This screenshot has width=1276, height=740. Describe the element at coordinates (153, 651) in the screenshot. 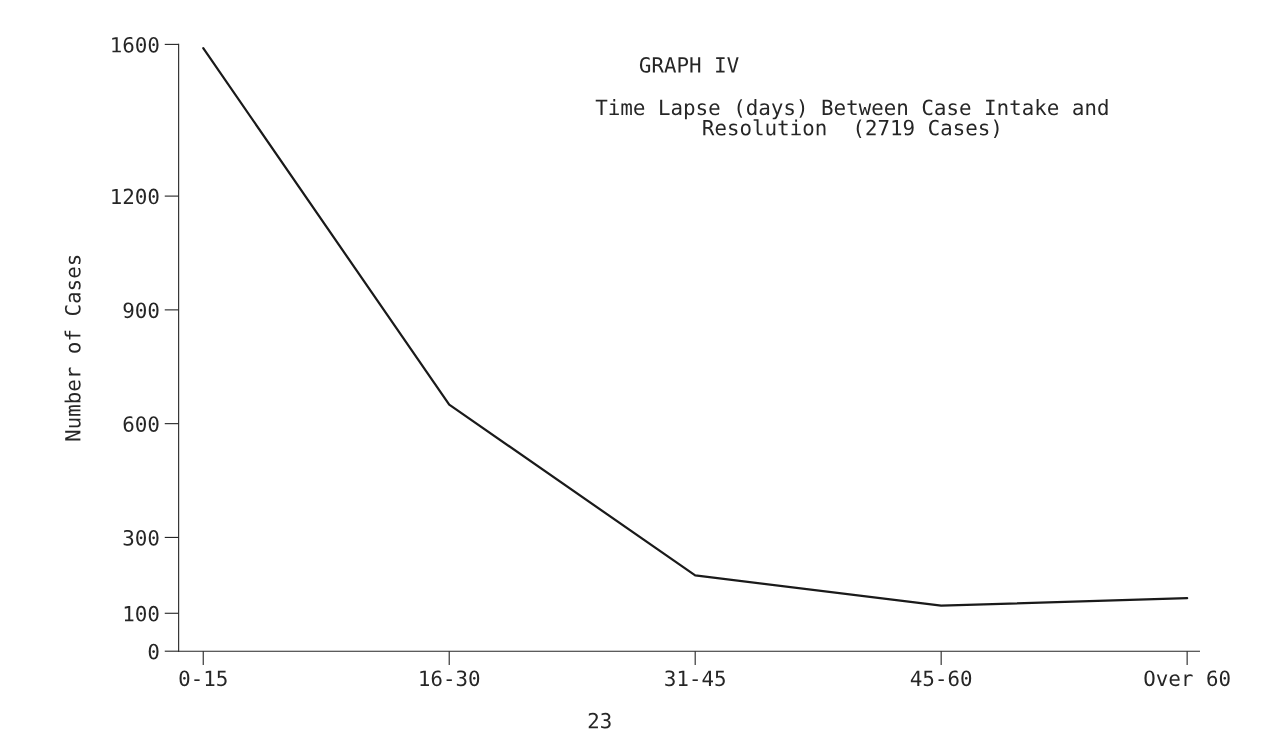

I see `y-tick-label: 0` at that location.